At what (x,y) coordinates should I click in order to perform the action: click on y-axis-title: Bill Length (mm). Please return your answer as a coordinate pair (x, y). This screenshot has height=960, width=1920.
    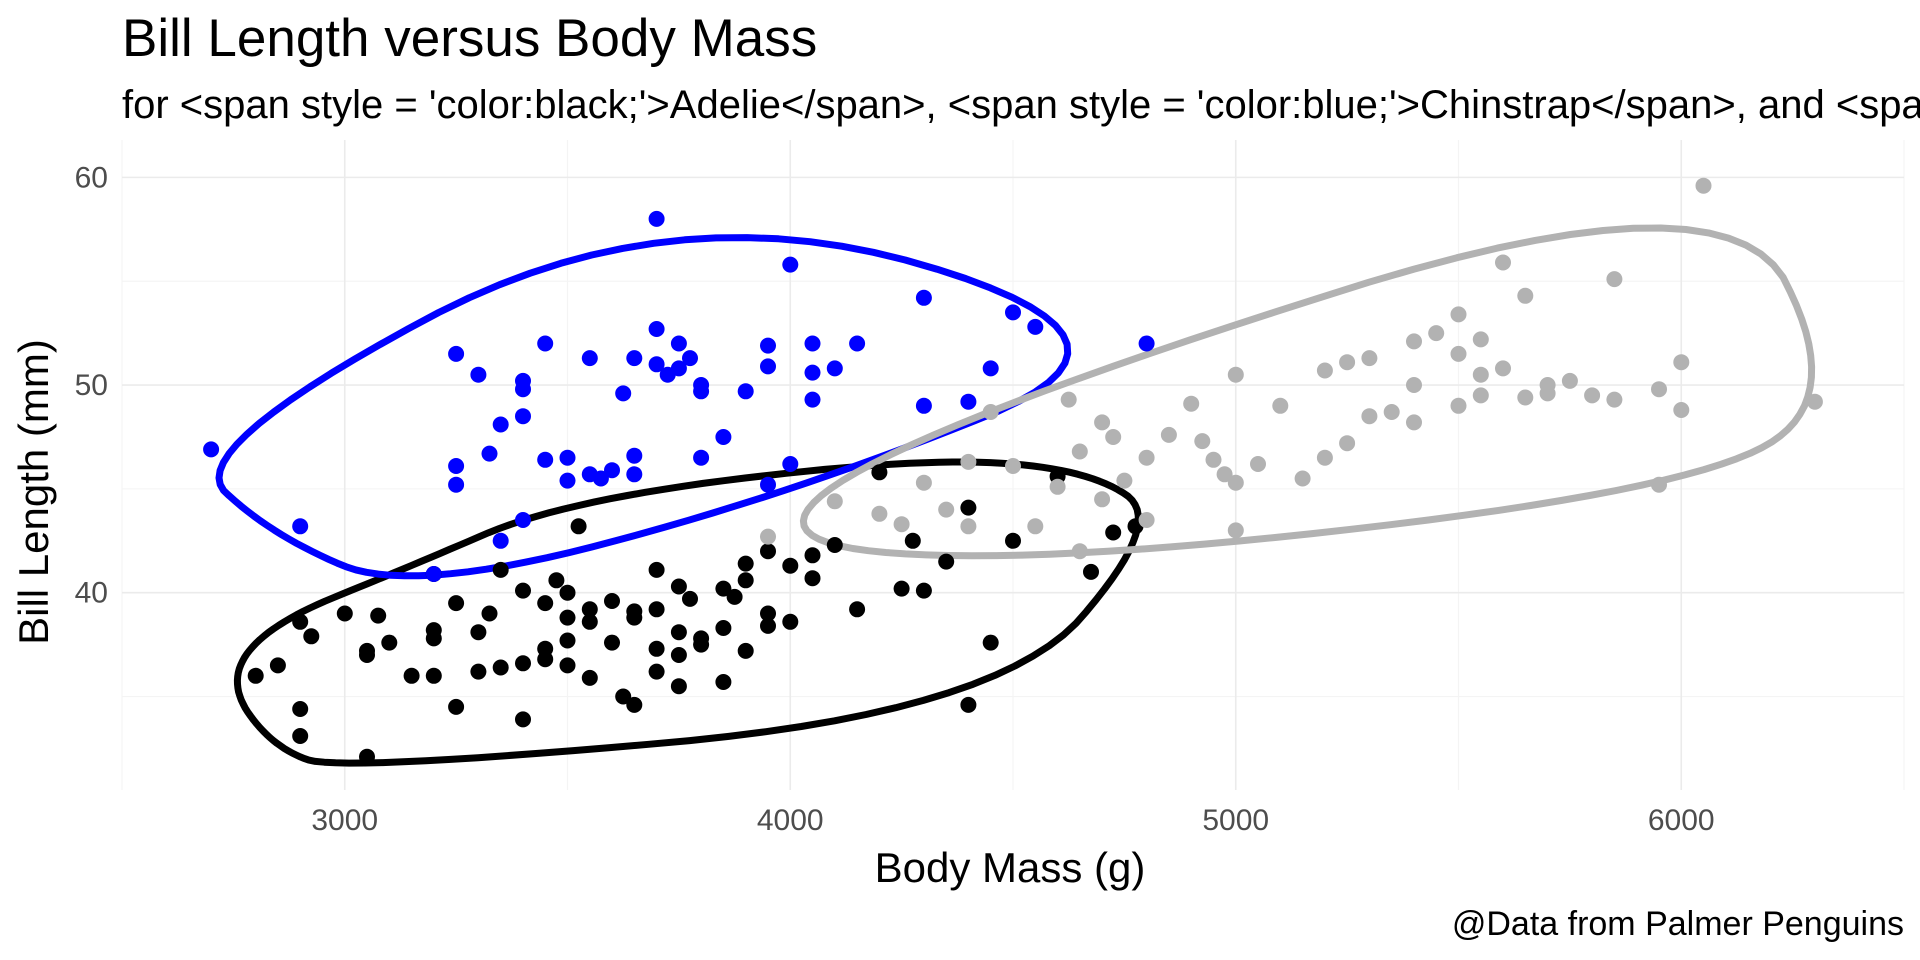
    Looking at the image, I should click on (33, 492).